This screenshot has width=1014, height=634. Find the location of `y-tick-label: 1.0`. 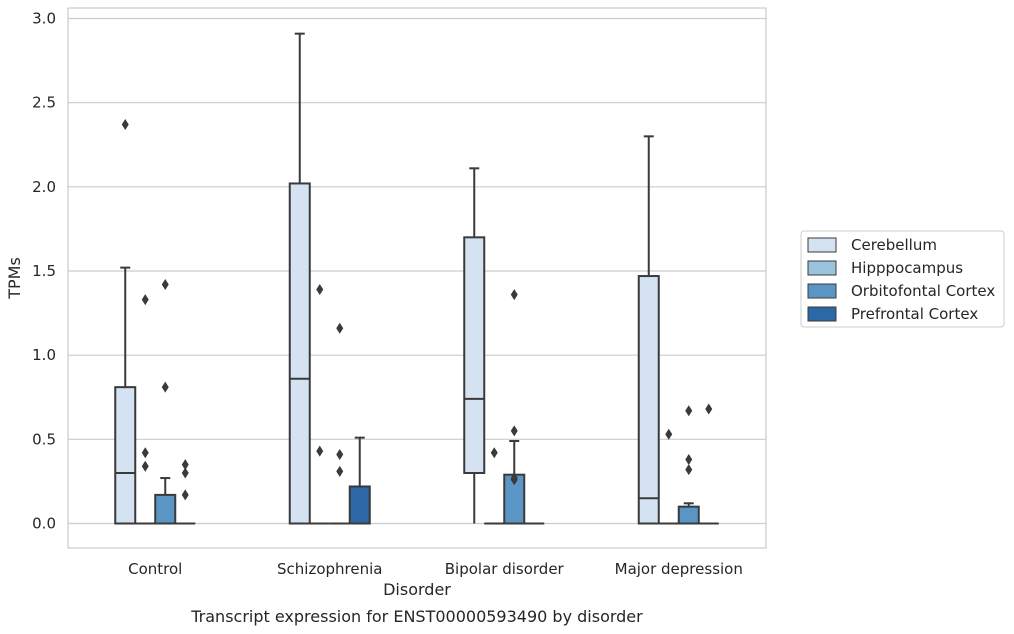

y-tick-label: 1.0 is located at coordinates (44, 355).